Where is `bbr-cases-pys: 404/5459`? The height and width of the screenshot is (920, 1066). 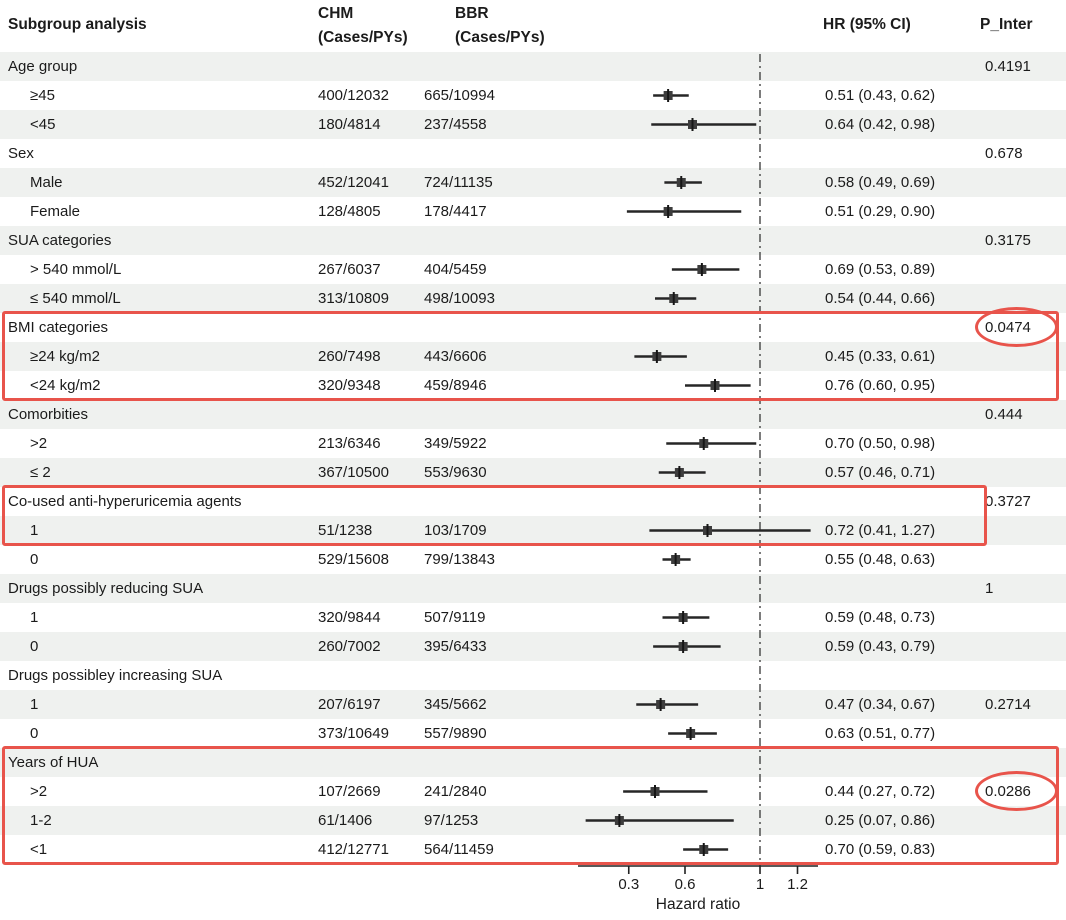
bbr-cases-pys: 404/5459 is located at coordinates (455, 269).